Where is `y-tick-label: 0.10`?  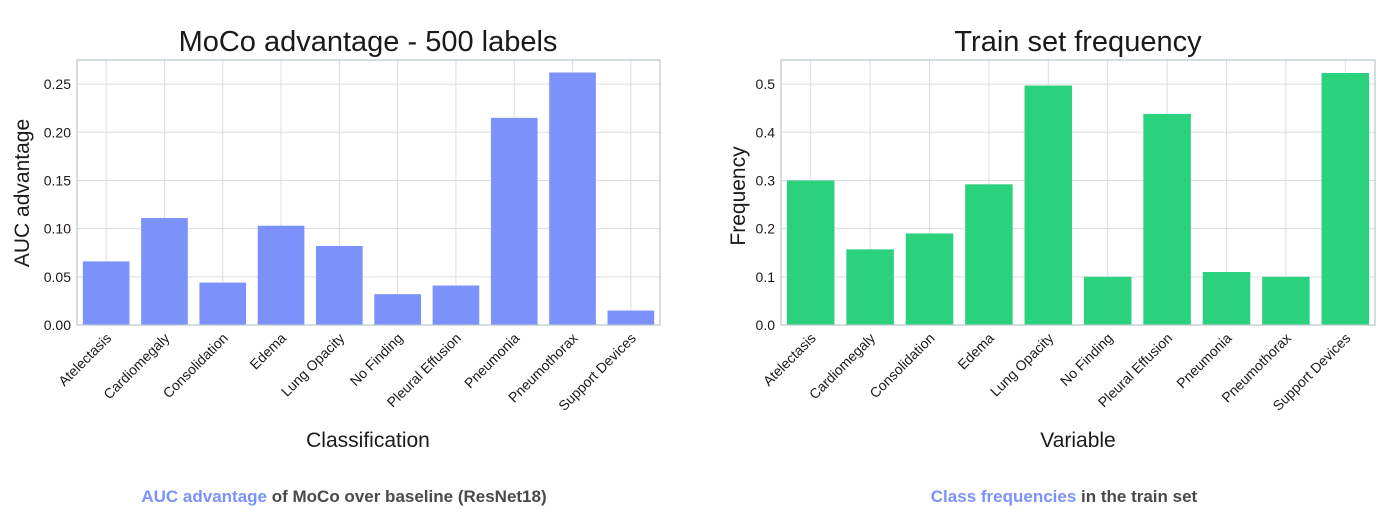
y-tick-label: 0.10 is located at coordinates (57, 229).